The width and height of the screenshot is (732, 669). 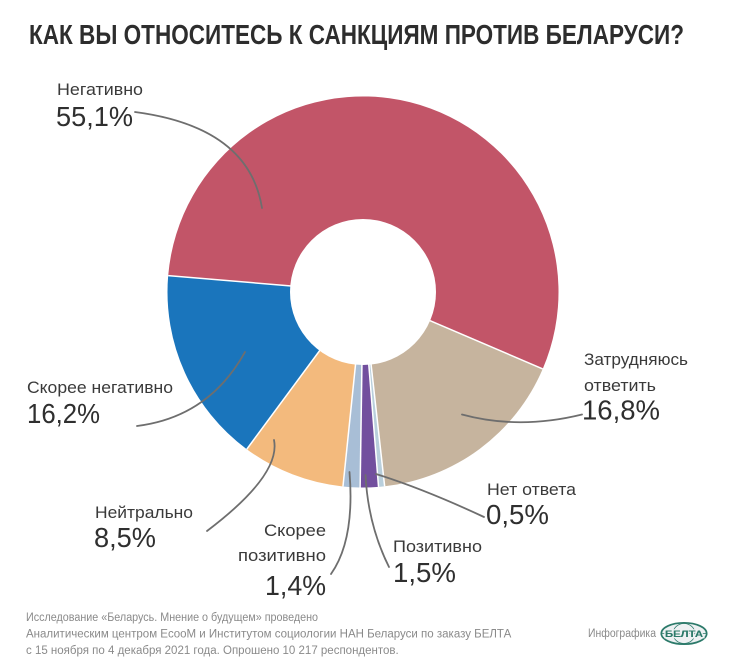 I want to click on svg-text: Нет ответа, so click(x=532, y=490).